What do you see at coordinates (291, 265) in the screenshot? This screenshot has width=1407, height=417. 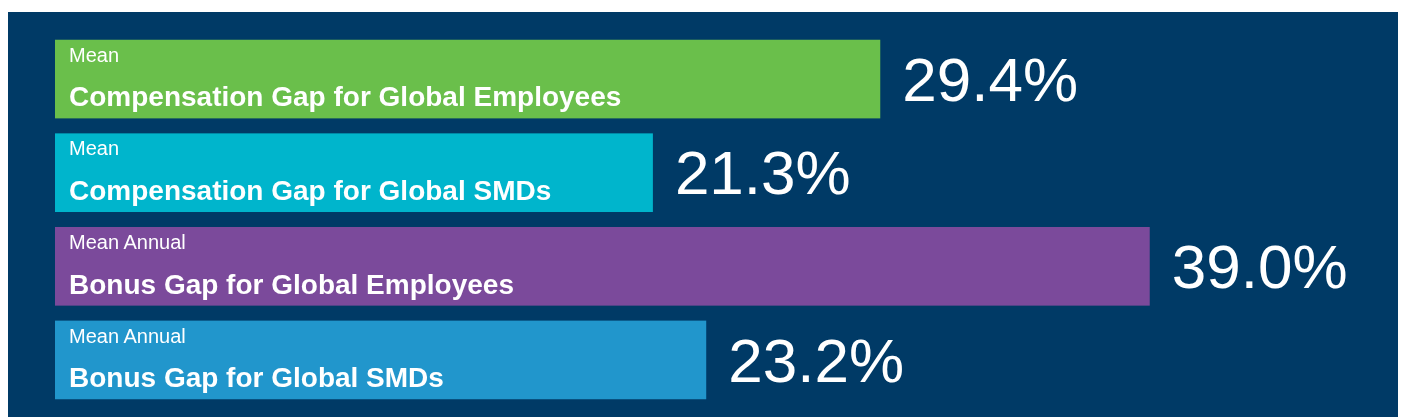 I see `y-tick-label: Mean Annual Bonus Gap for Global Employees` at bounding box center [291, 265].